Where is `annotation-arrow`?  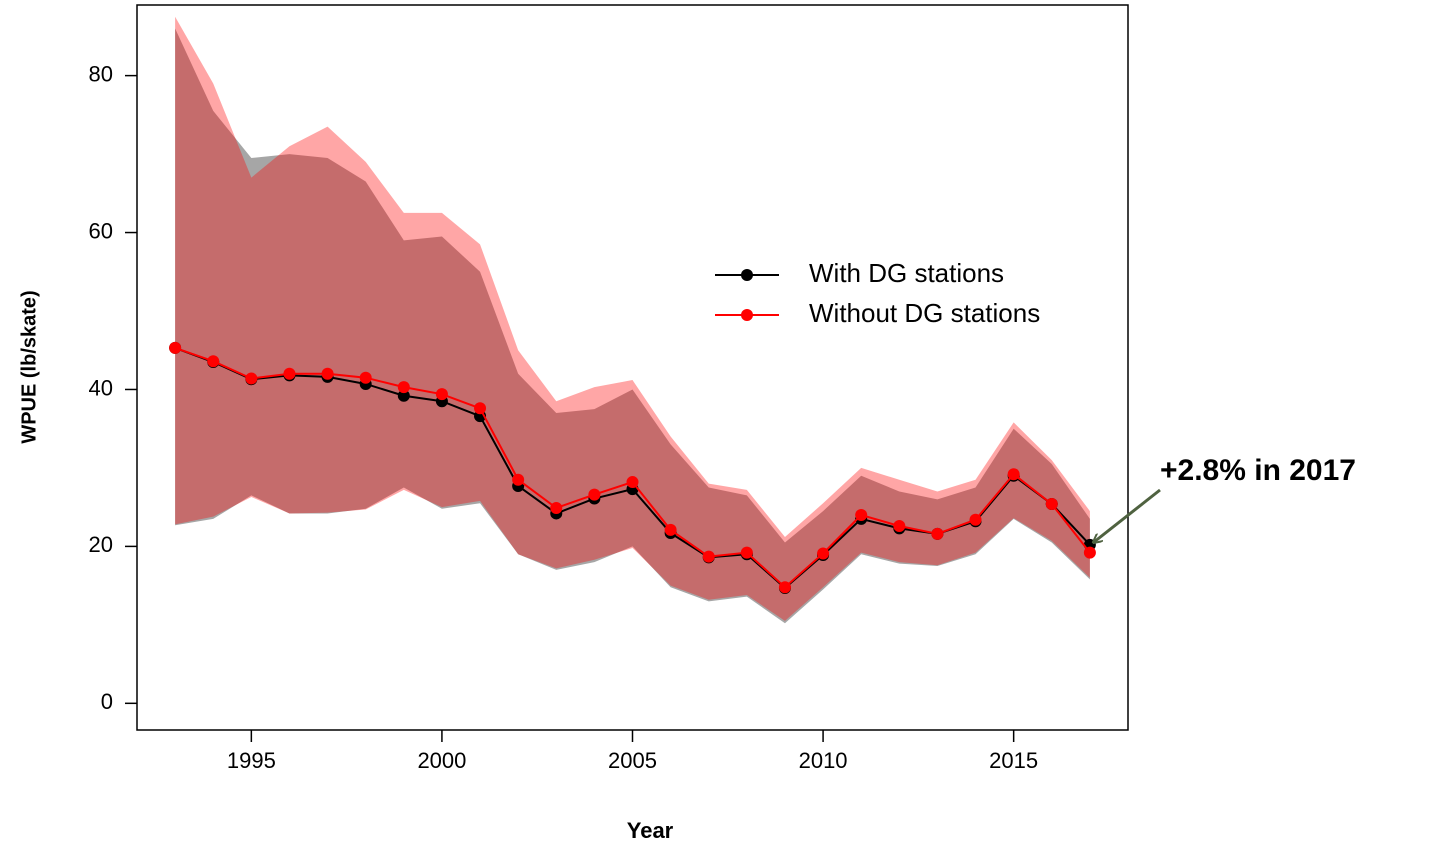 annotation-arrow is located at coordinates (1127, 515).